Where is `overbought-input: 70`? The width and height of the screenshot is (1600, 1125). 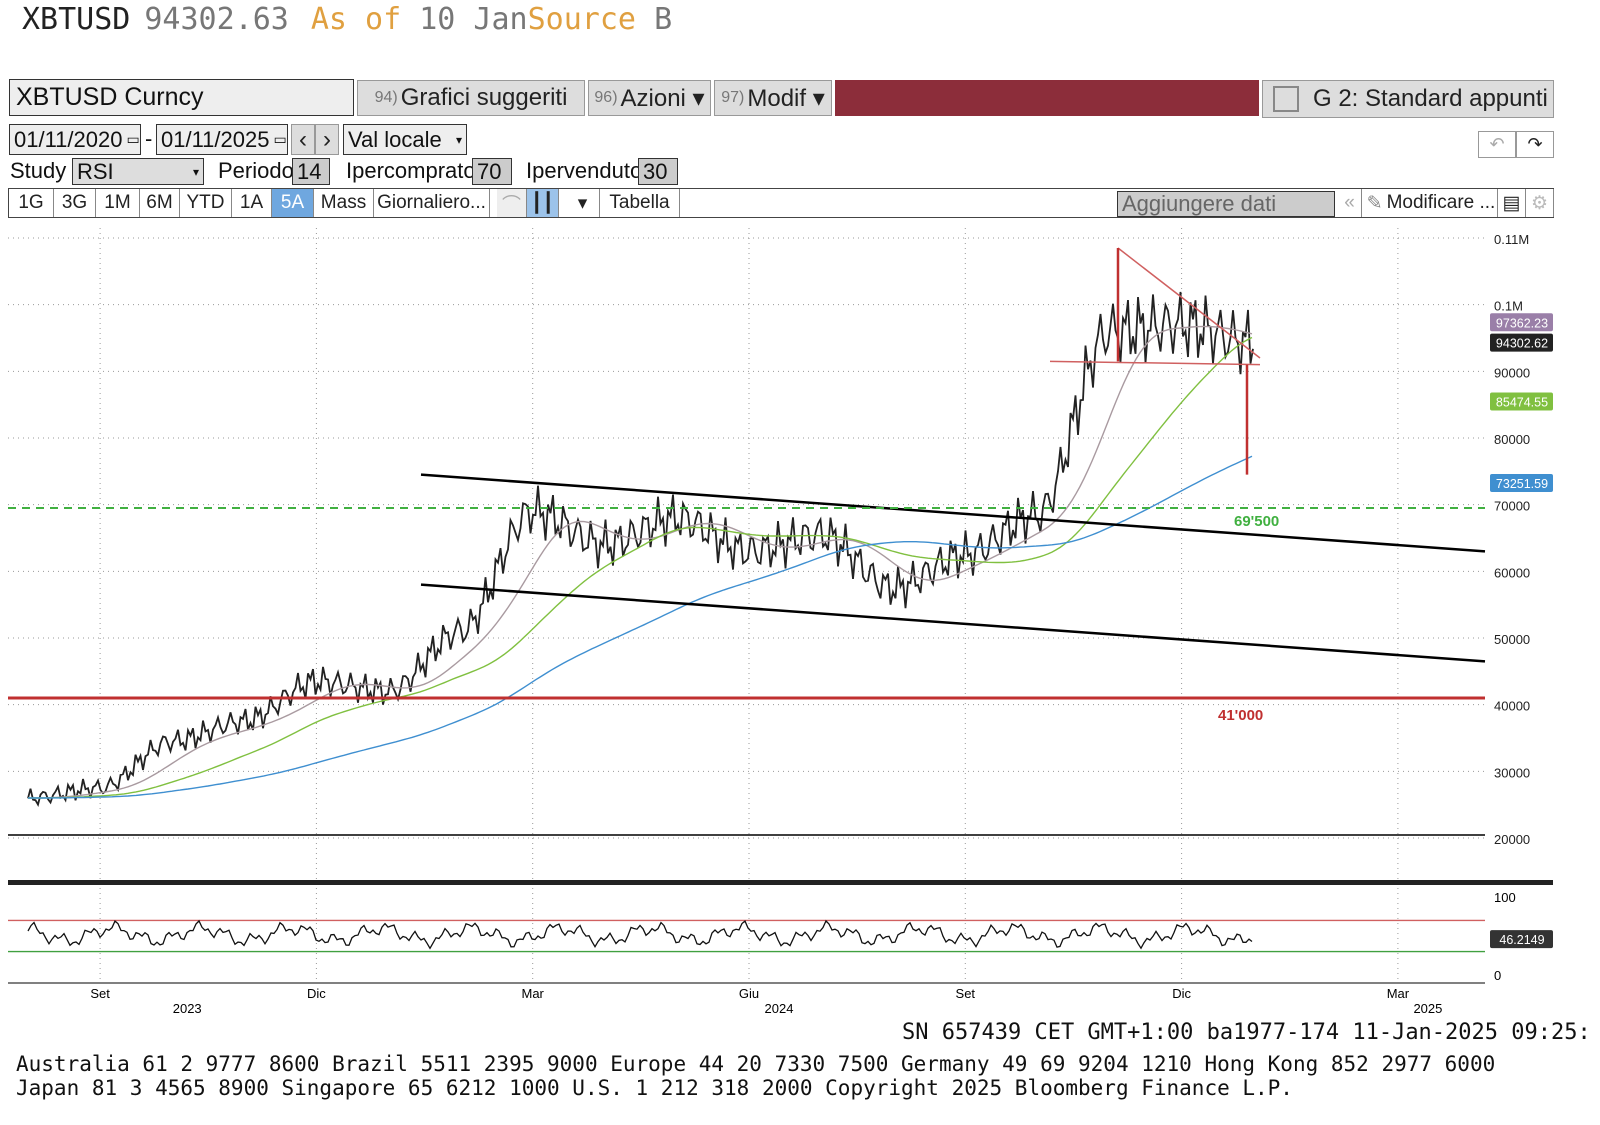 overbought-input: 70 is located at coordinates (492, 171).